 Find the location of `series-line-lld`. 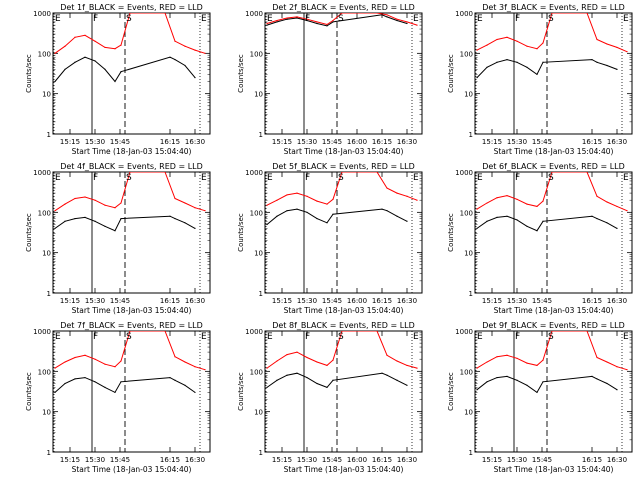

series-line-lld is located at coordinates (342, 19).